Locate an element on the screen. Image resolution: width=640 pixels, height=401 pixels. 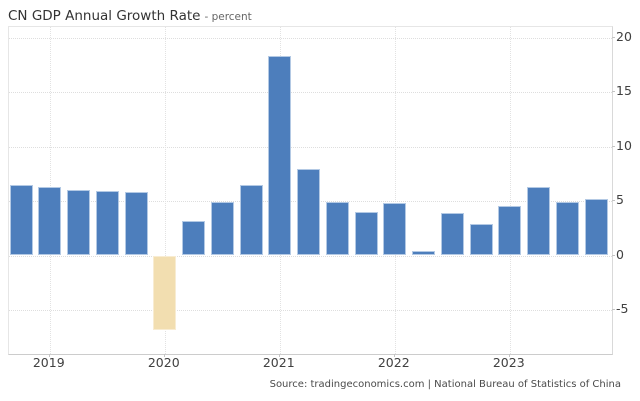
v-gridline-2023 is located at coordinates (510, 190).